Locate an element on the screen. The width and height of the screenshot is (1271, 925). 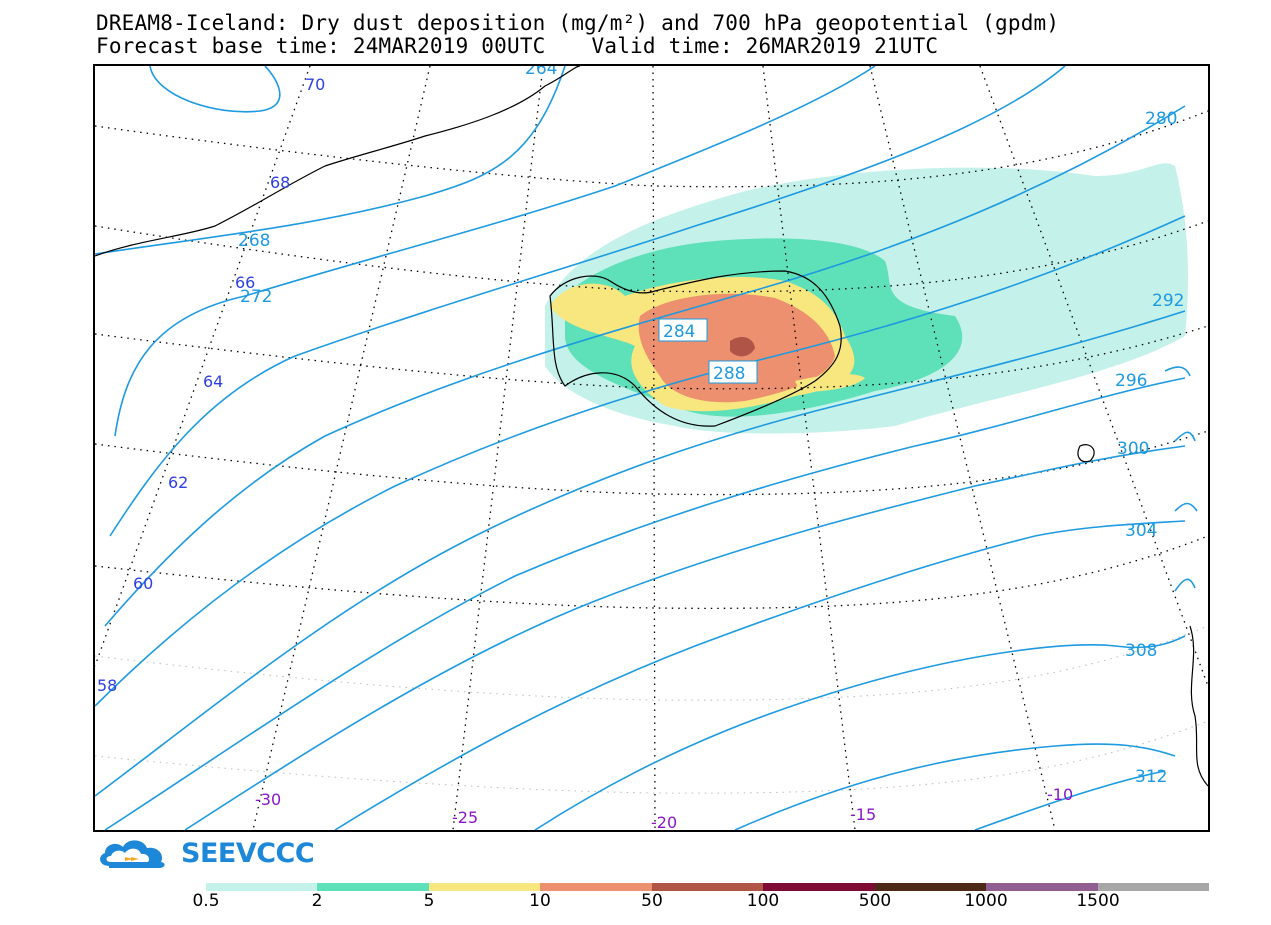
lat-label-68: 68 is located at coordinates (280, 182).